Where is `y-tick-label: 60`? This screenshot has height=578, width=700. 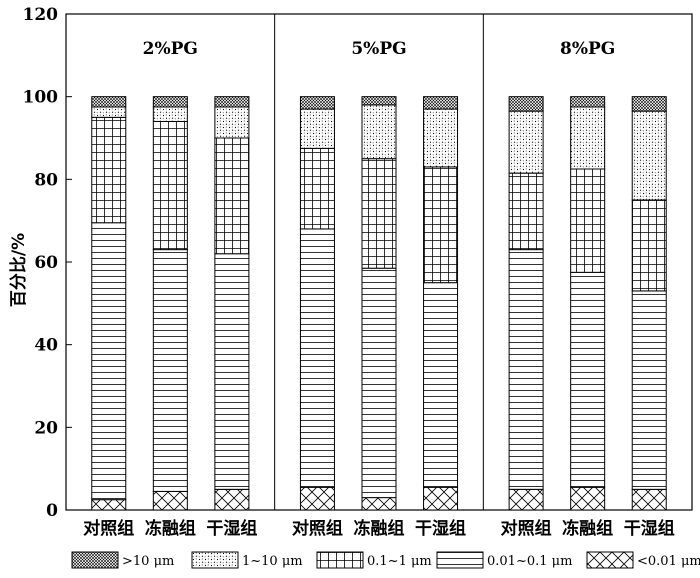 y-tick-label: 60 is located at coordinates (46, 263).